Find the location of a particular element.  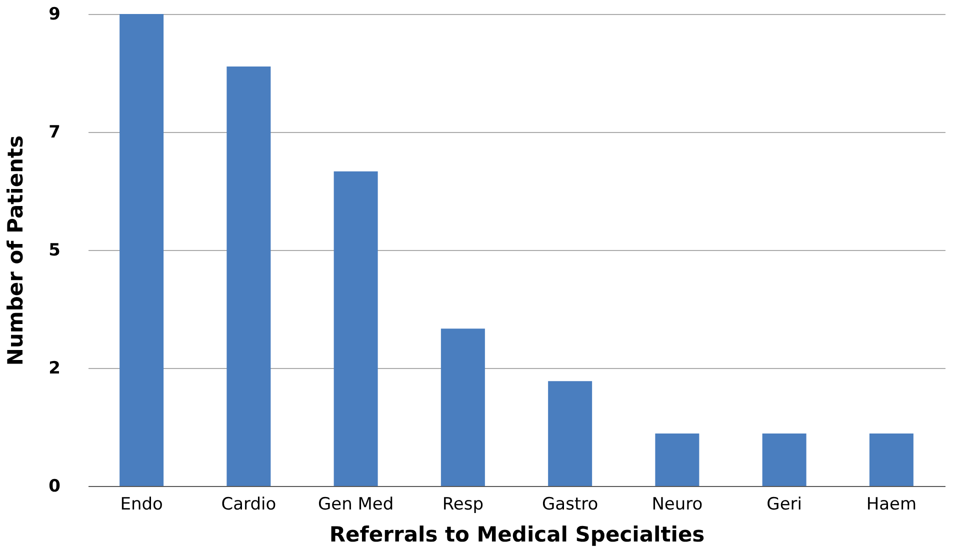

y-tick-label: 9 is located at coordinates (54, 14).